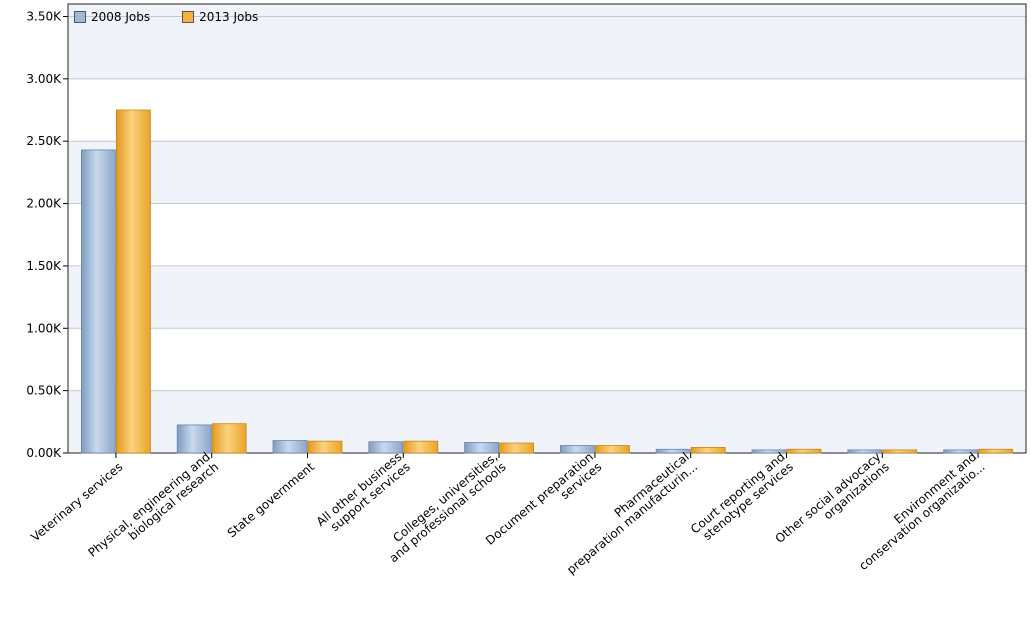  Describe the element at coordinates (121, 17) in the screenshot. I see `legend-label-2008: 2008 Jobs` at that location.